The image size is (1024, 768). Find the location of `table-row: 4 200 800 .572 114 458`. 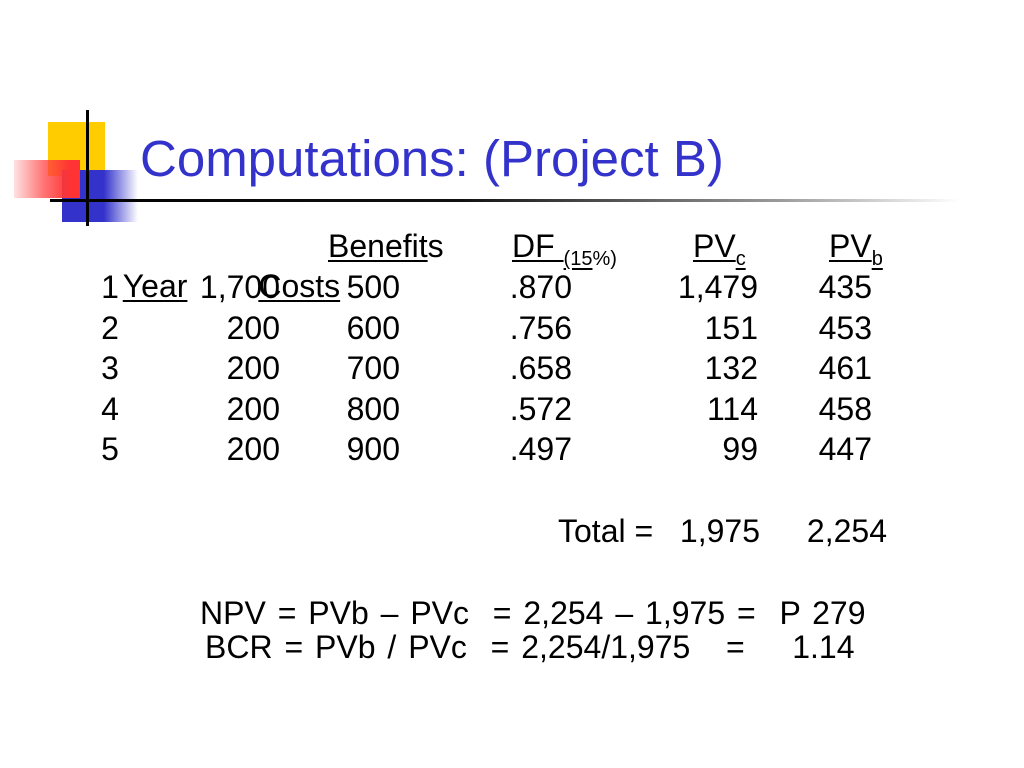

table-row: 4 200 800 .572 114 458 is located at coordinates (512, 409).